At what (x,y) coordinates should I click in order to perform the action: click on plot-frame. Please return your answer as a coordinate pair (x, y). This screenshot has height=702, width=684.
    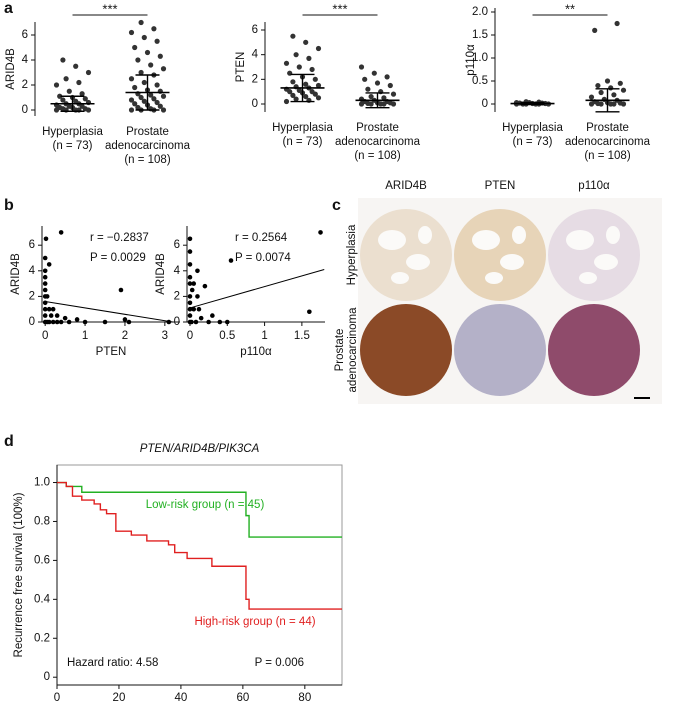
    Looking at the image, I should click on (199, 575).